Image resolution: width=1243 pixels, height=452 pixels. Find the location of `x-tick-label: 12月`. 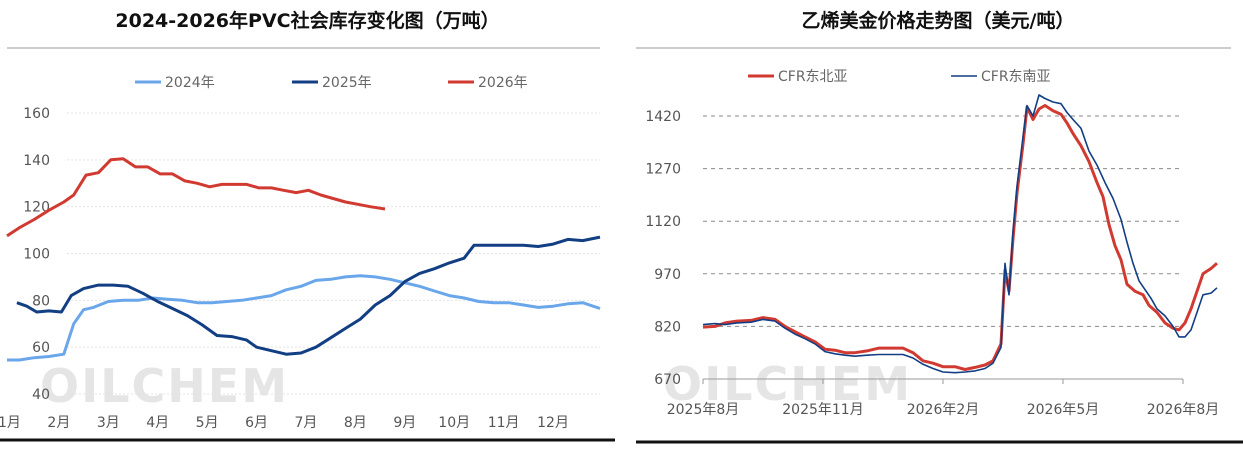

x-tick-label: 12月 is located at coordinates (553, 423).